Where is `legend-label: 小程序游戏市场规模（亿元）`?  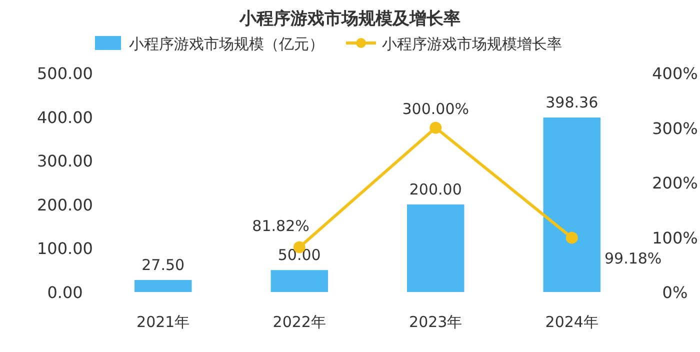
legend-label: 小程序游戏市场规模（亿元） is located at coordinates (226, 44).